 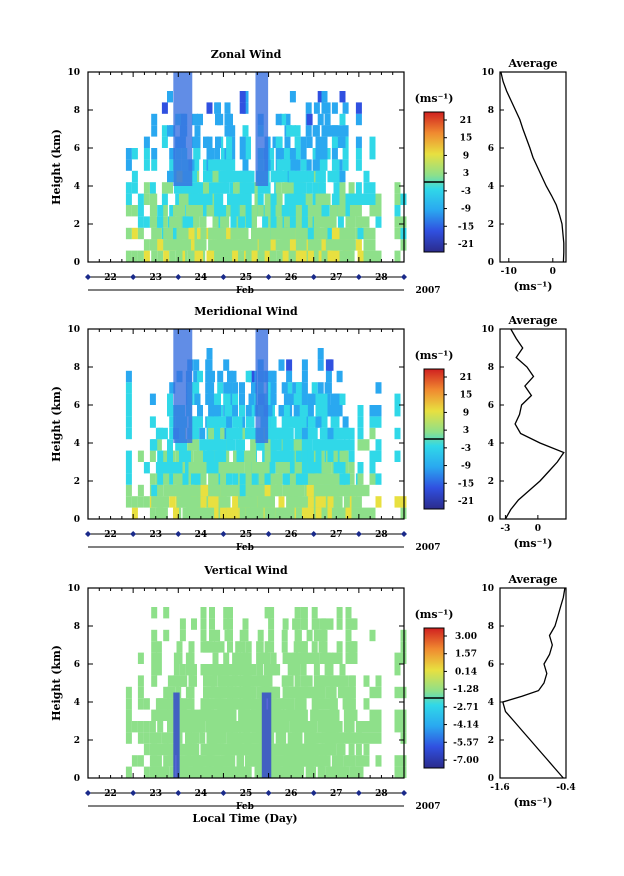 What do you see at coordinates (466, 431) in the screenshot?
I see `colorbar-tick-label: 3` at bounding box center [466, 431].